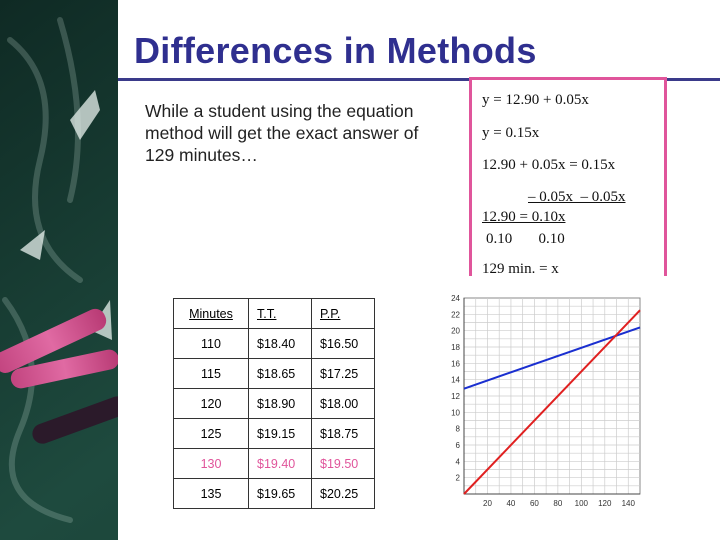 This screenshot has width=720, height=540. Describe the element at coordinates (520, 269) in the screenshot. I see `equation-line-7: 129 min. = x` at that location.